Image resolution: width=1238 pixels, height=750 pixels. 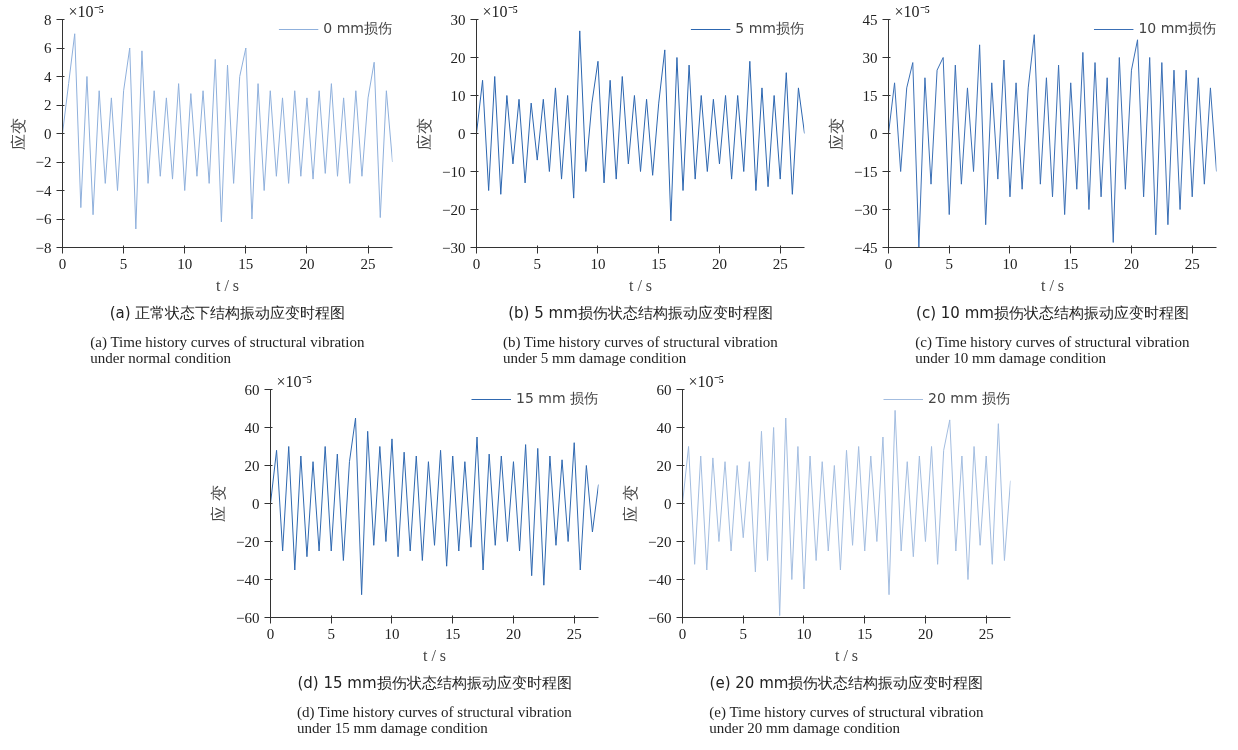 I want to click on y-tick-label: −8, so click(x=43, y=247).